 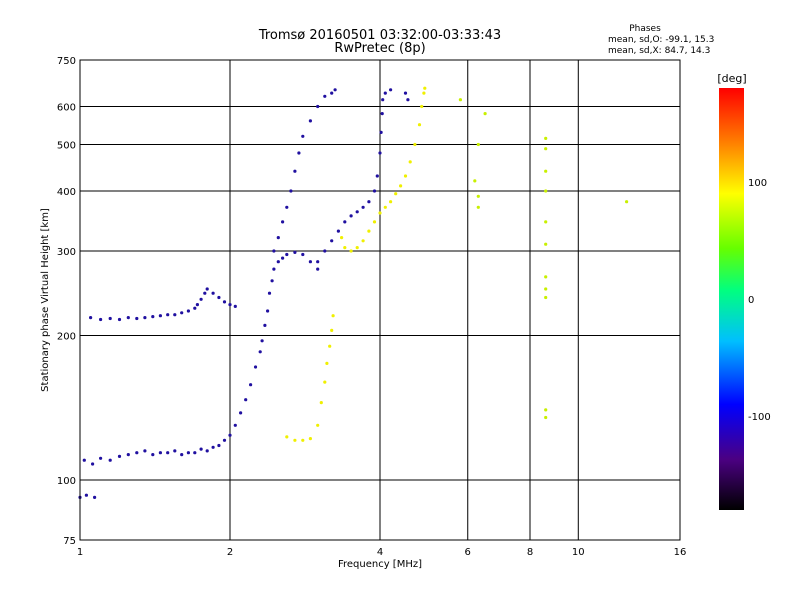 I want to click on stats-heading: Phases, so click(x=645, y=29).